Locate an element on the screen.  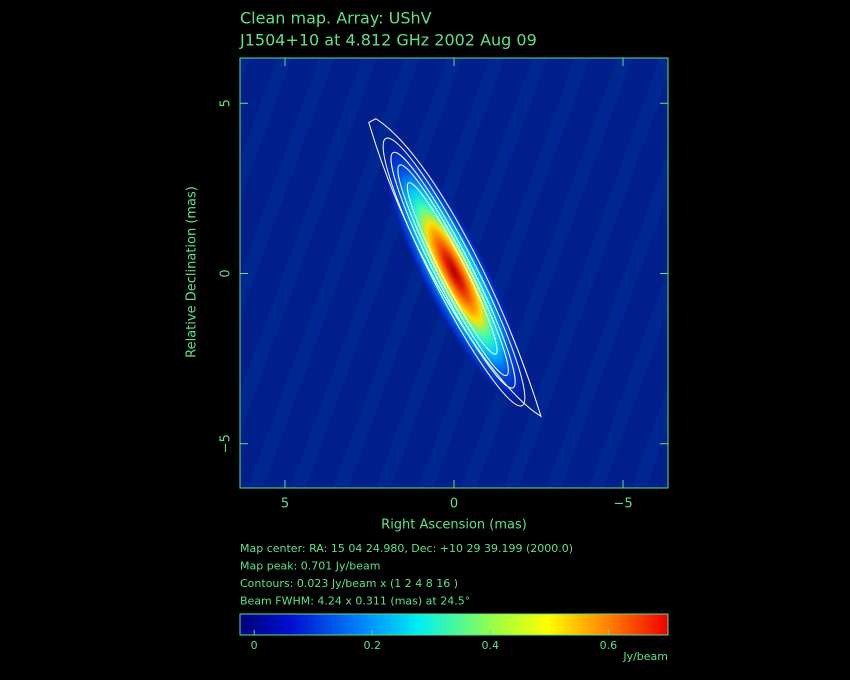
colorbar-tick-label: 0.4 is located at coordinates (491, 645).